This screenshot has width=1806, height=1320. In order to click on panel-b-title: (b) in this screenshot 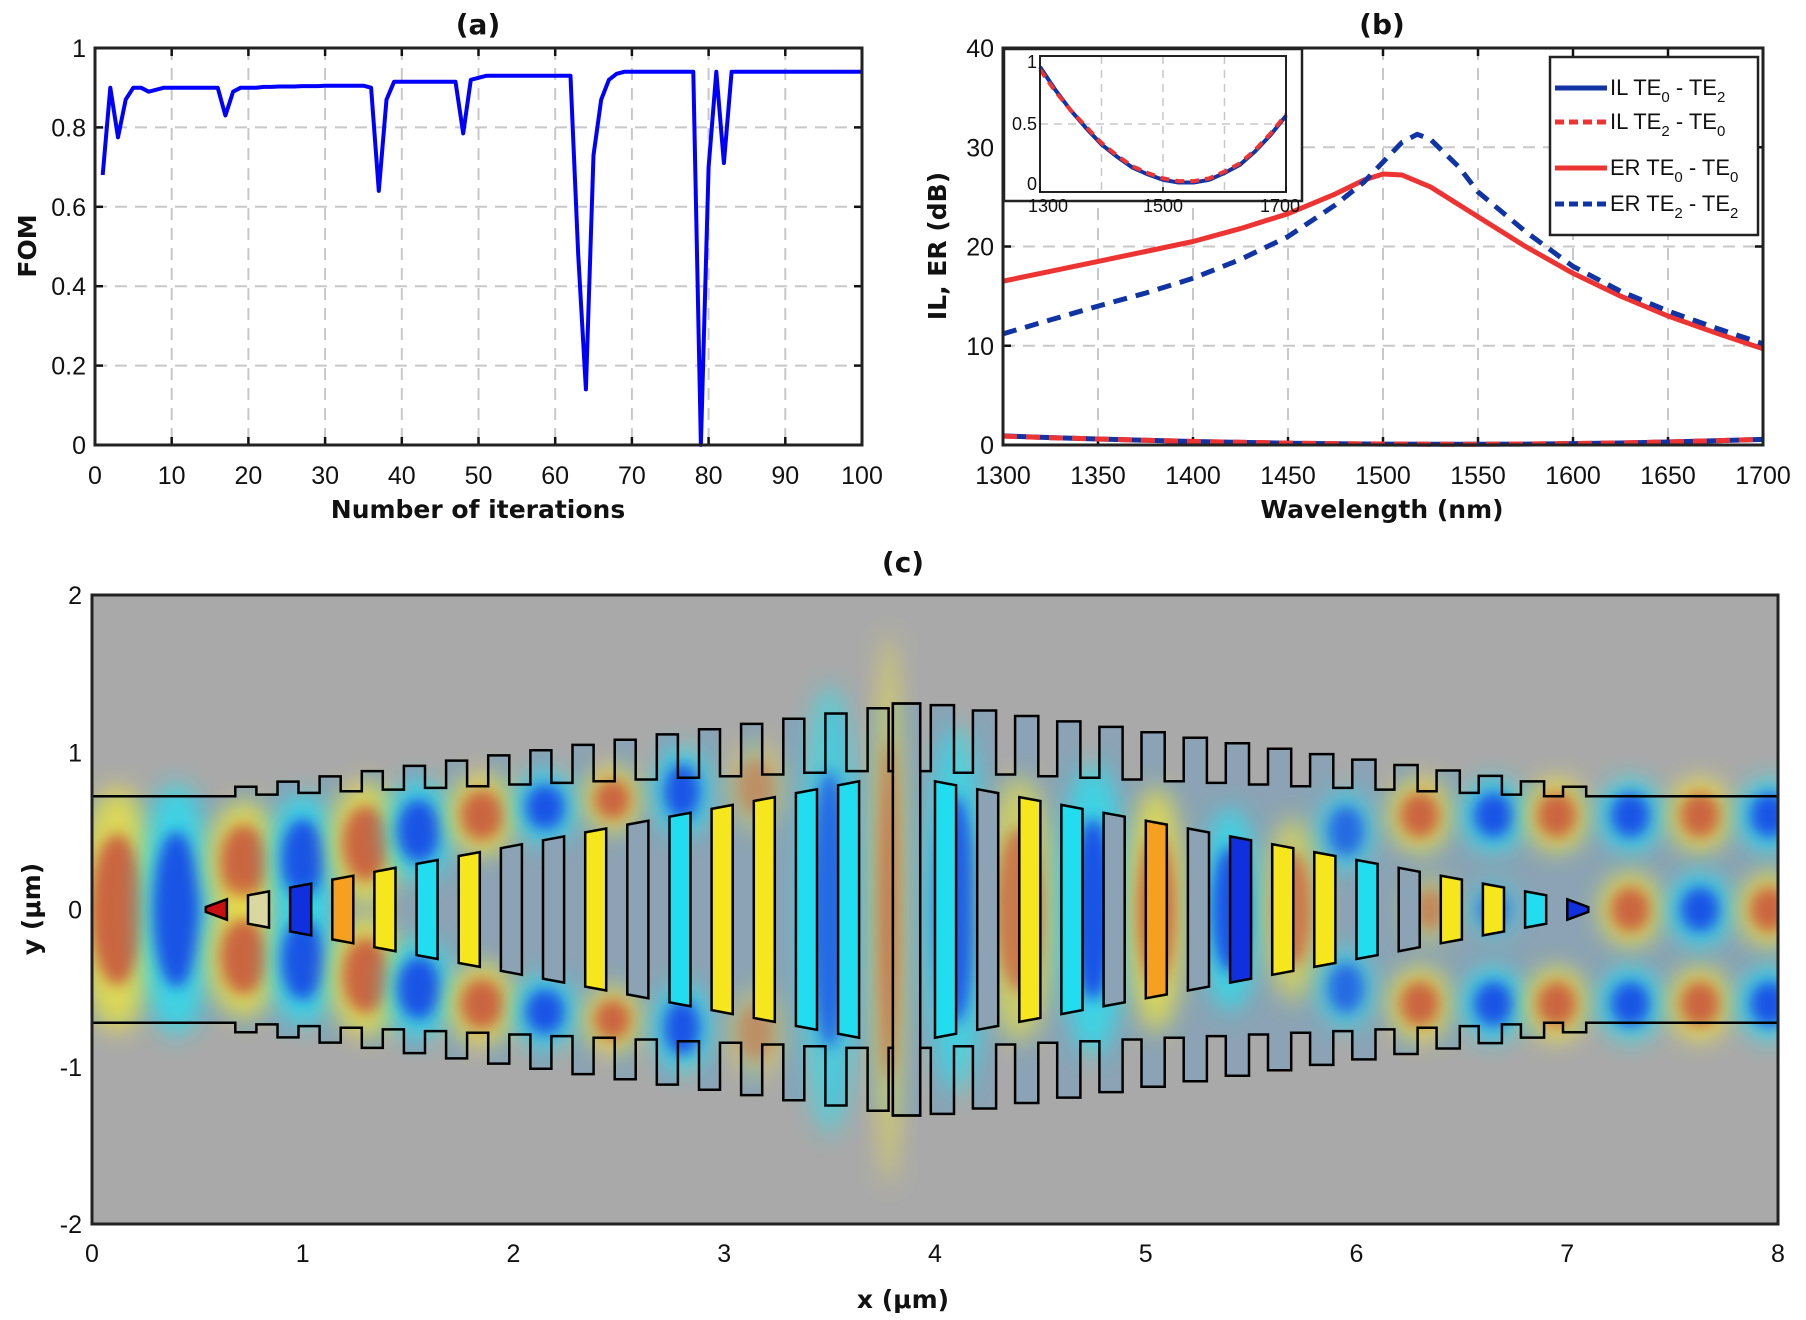, I will do `click(1382, 24)`.